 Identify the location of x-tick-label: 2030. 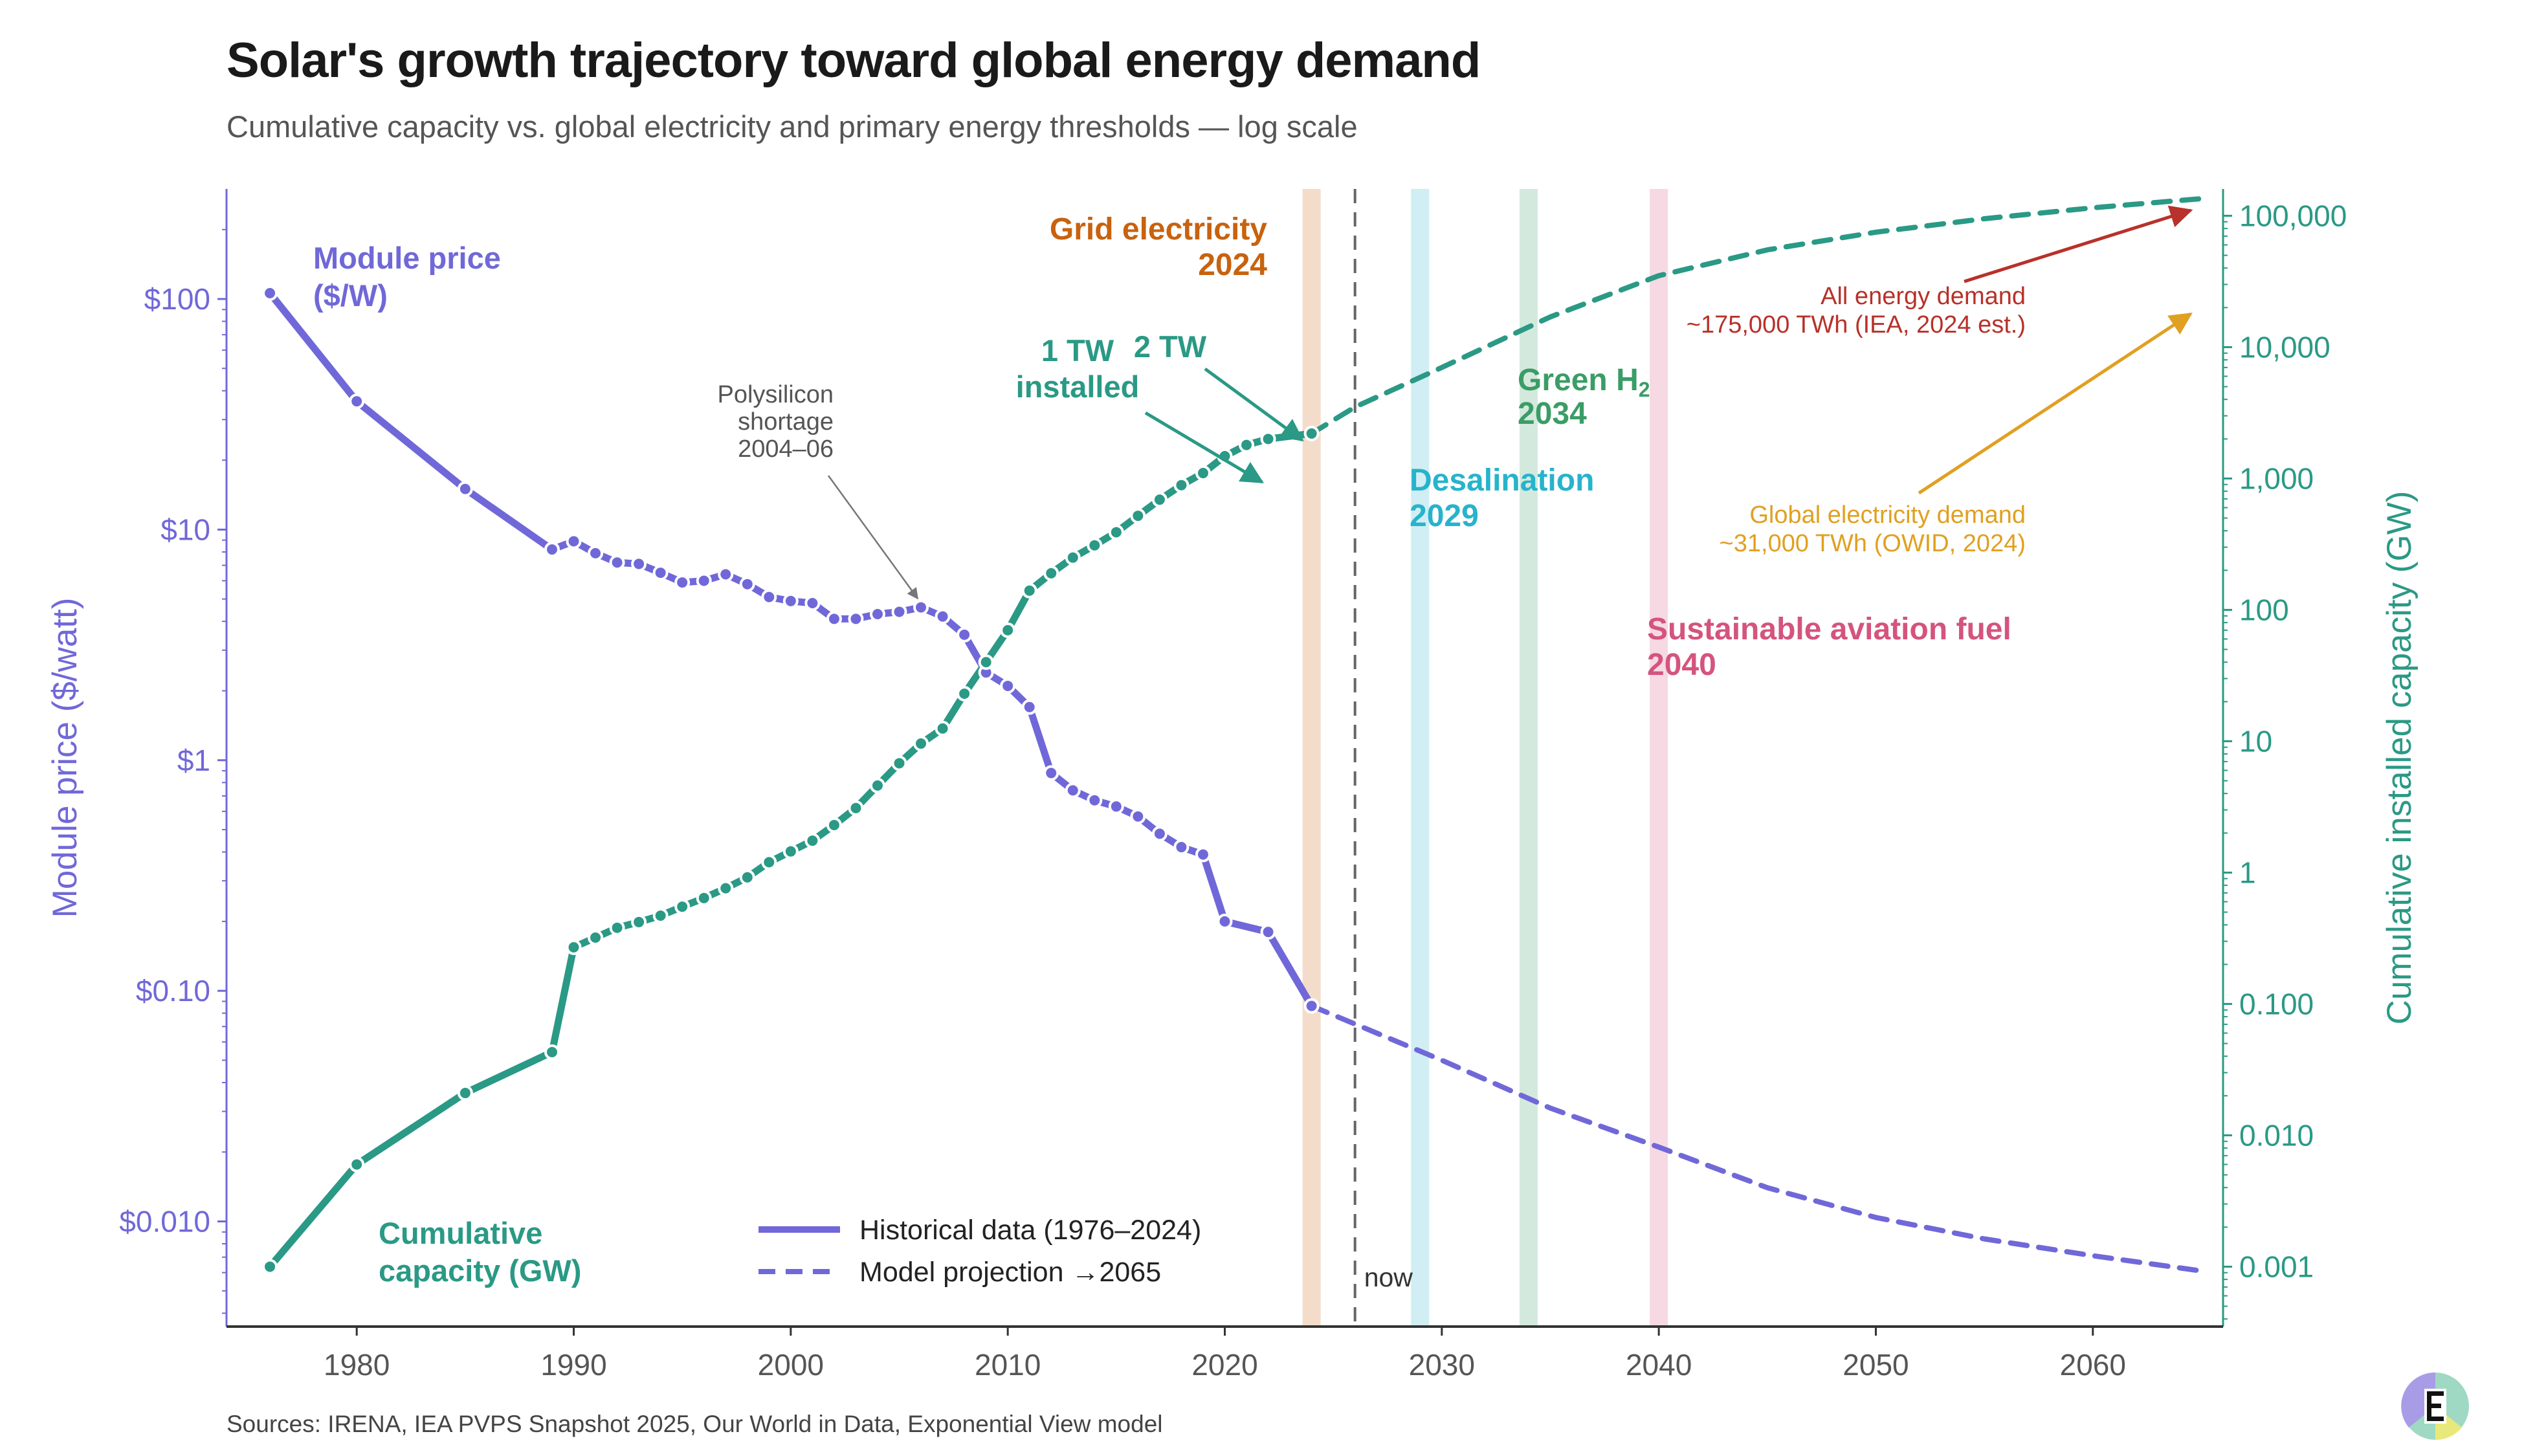
(1442, 1365).